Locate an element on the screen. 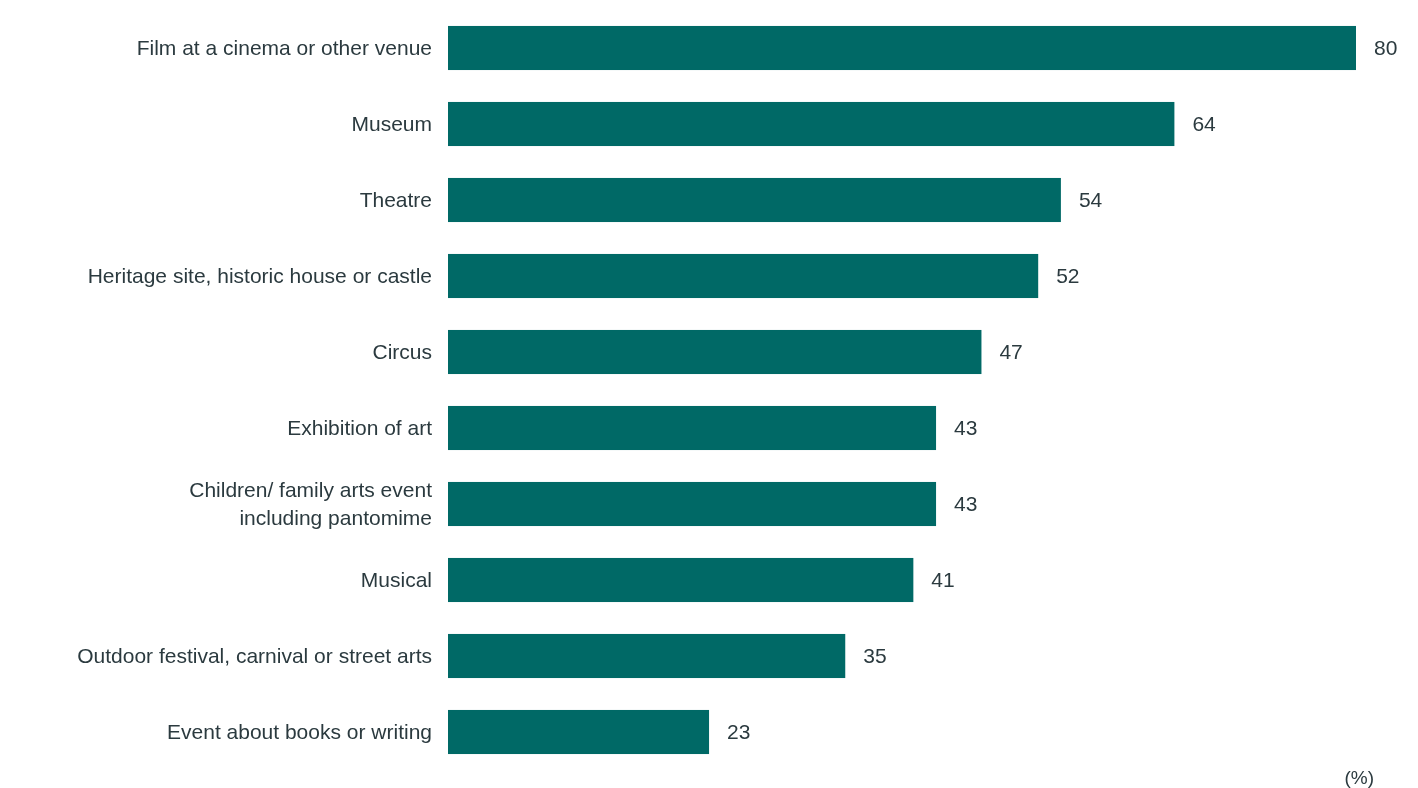 This screenshot has width=1418, height=788. y-tick-label: Museum is located at coordinates (391, 124).